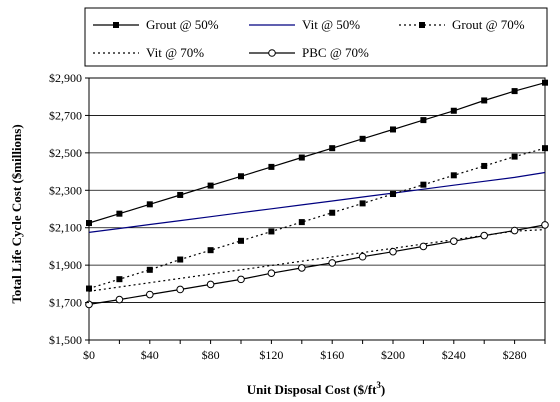  I want to click on x-tick-label: $240, so click(454, 355).